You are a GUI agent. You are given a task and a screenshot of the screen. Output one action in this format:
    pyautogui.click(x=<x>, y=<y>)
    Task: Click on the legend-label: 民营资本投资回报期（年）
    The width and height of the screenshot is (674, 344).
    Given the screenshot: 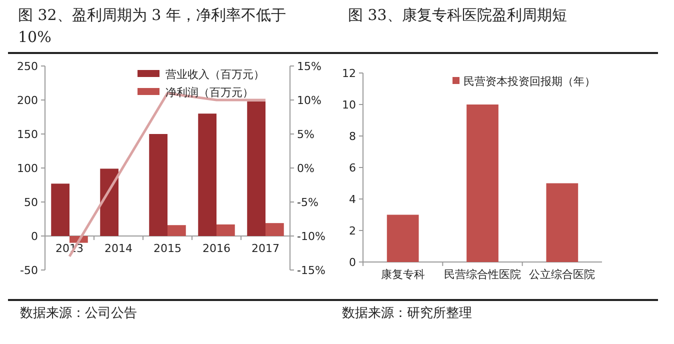 What is the action you would take?
    pyautogui.click(x=530, y=81)
    